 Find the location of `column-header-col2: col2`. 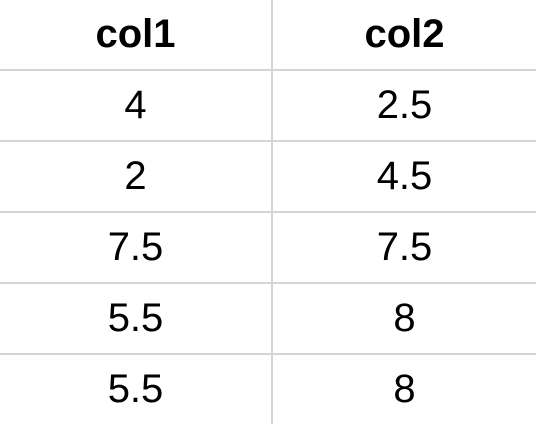

column-header-col2: col2 is located at coordinates (404, 35).